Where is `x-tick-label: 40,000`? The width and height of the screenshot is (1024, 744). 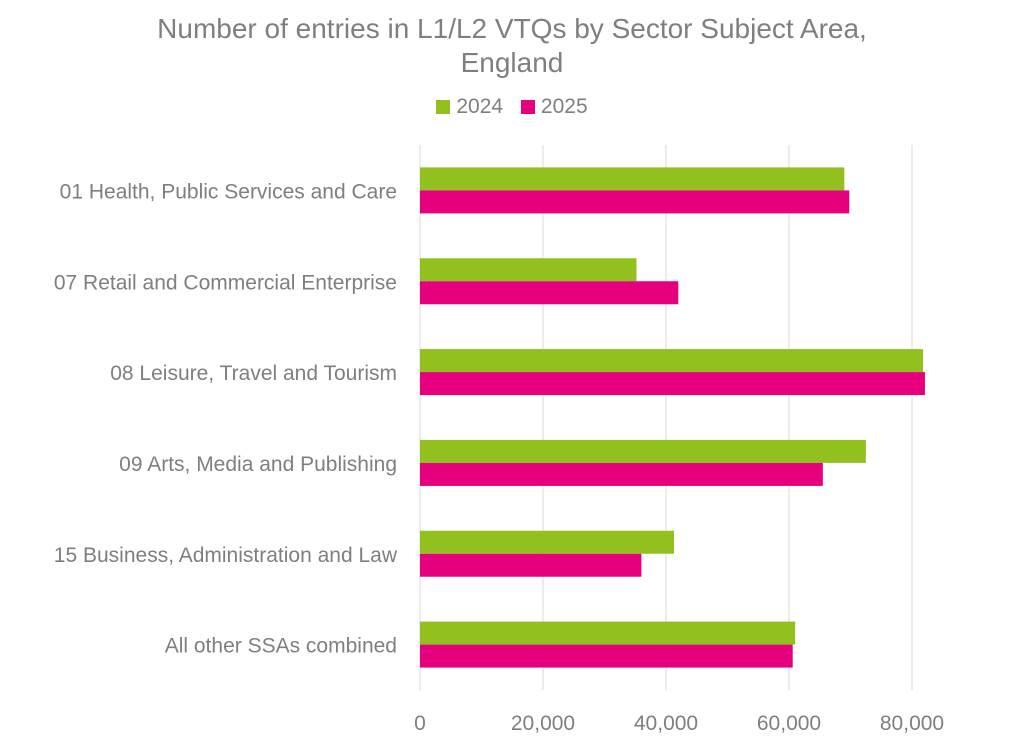 x-tick-label: 40,000 is located at coordinates (666, 723).